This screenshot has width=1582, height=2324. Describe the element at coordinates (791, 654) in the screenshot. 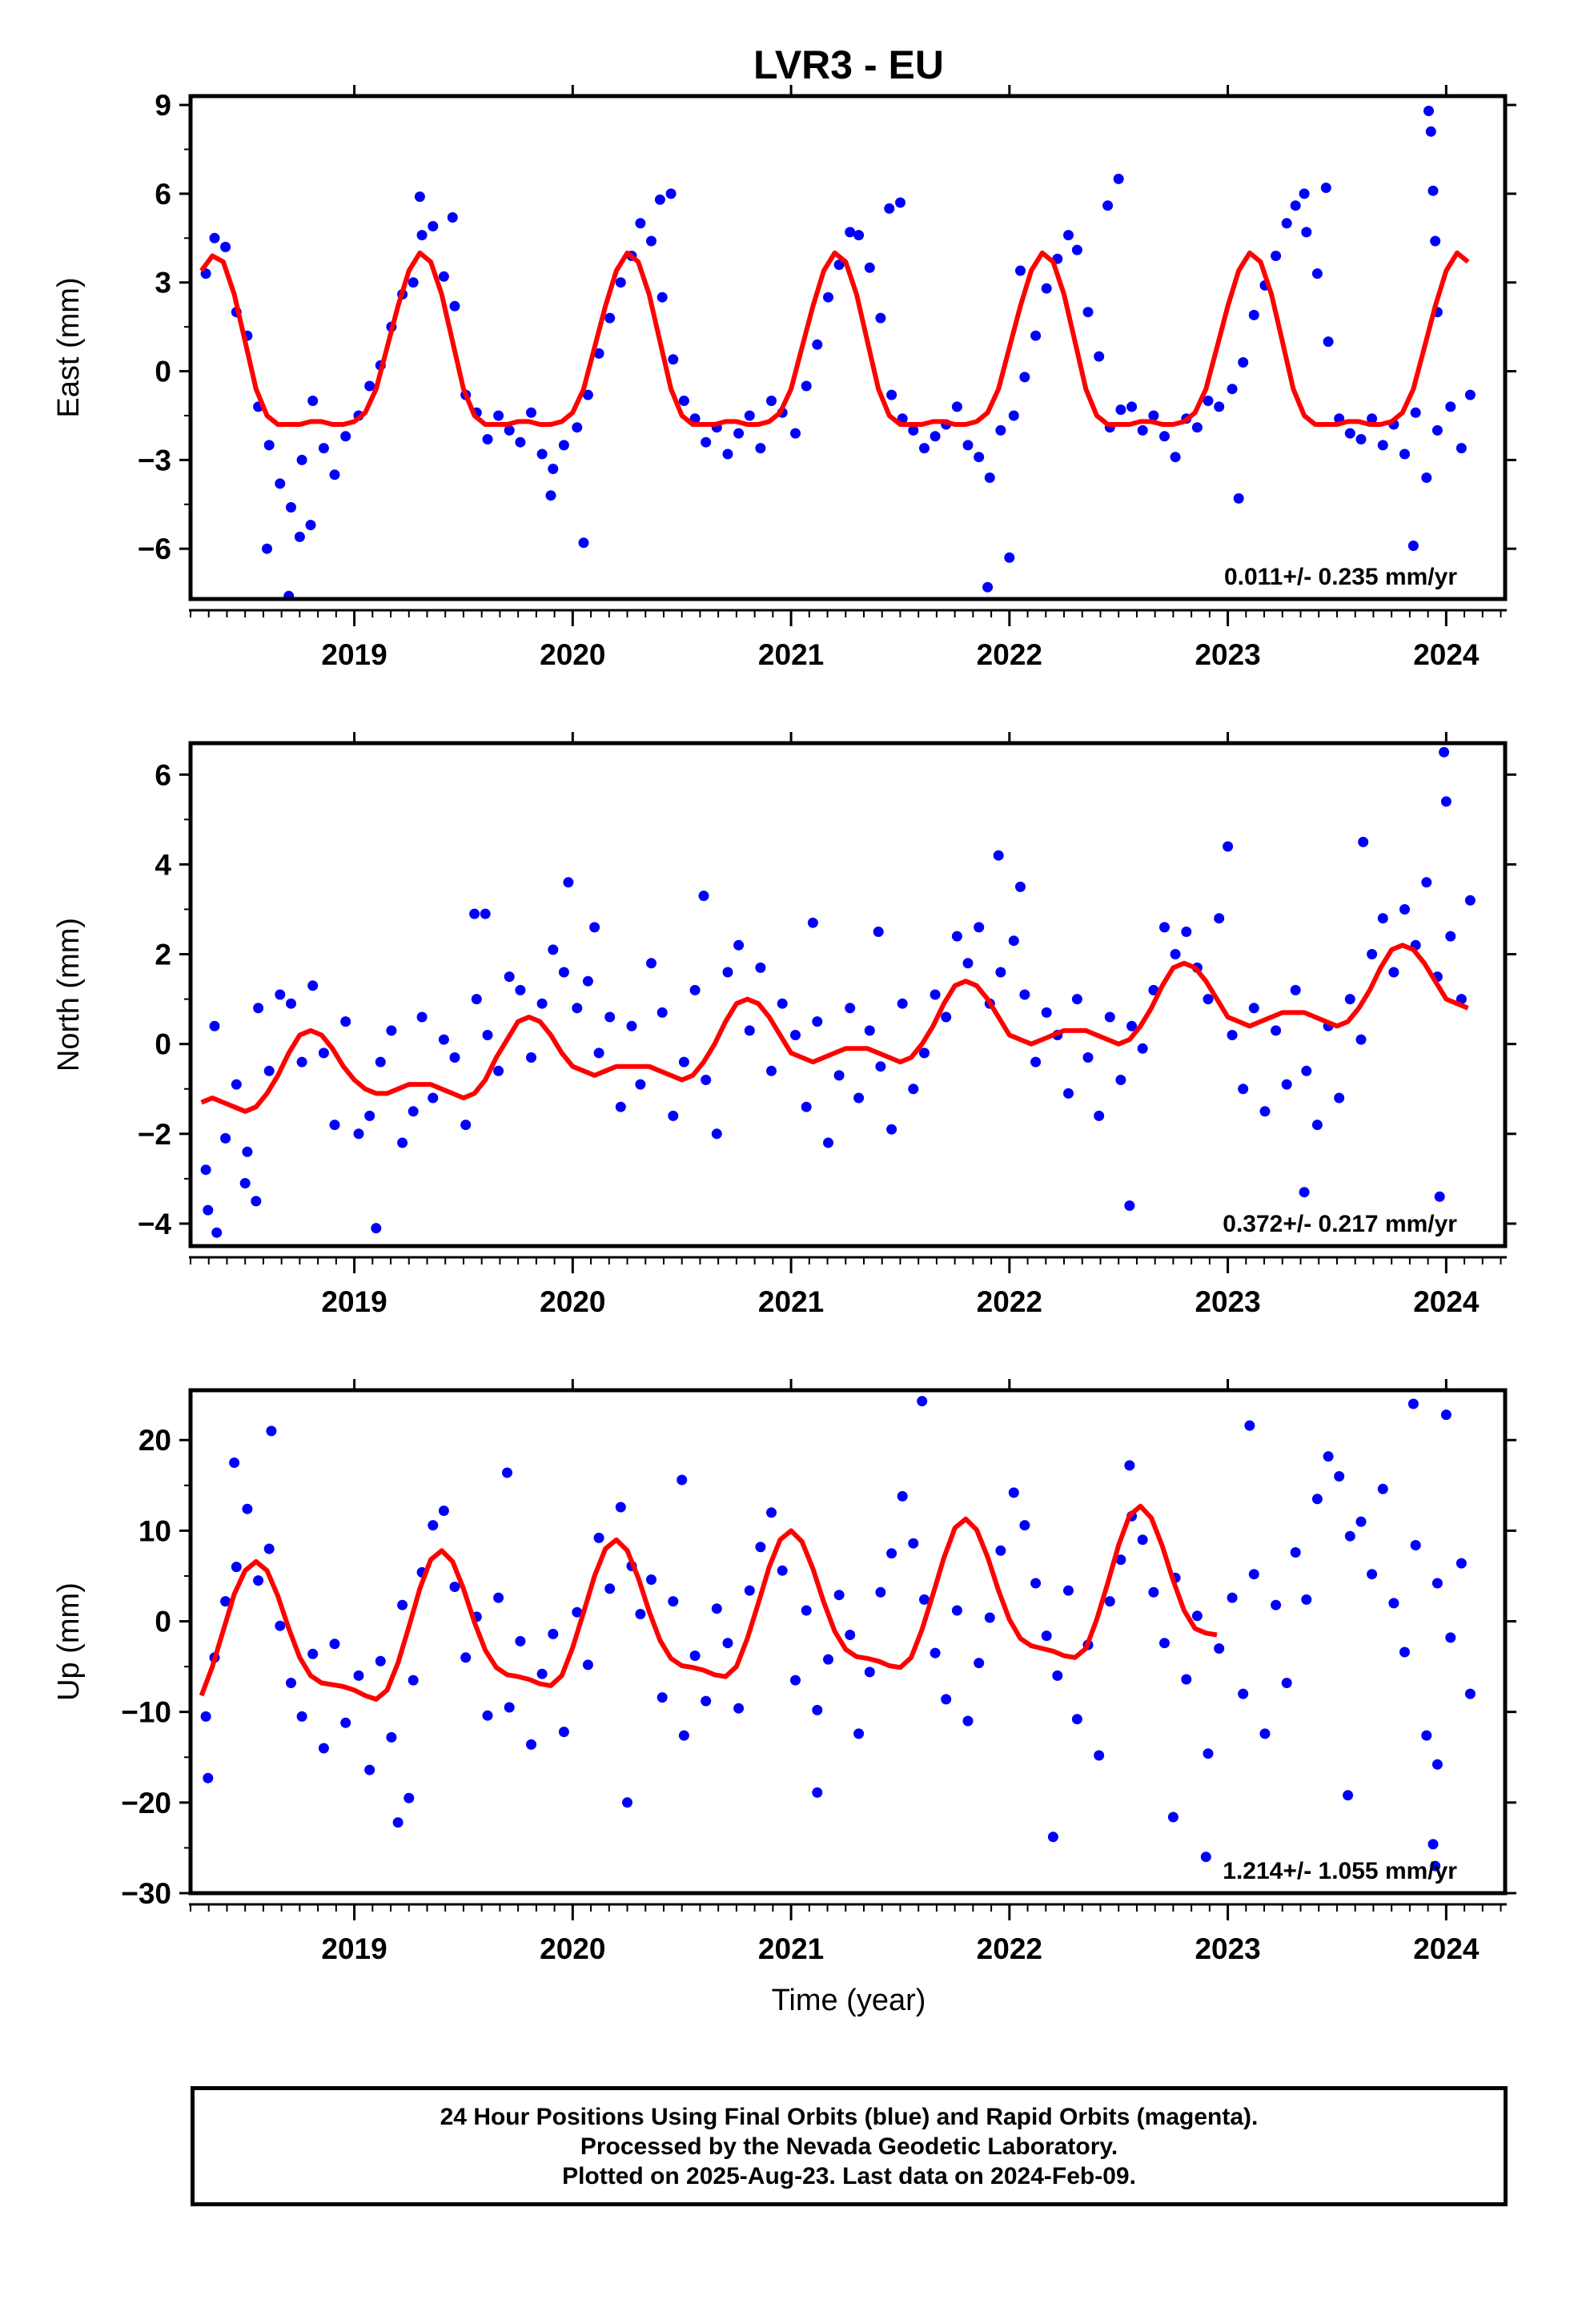

I see `x-tick-label: 2021` at that location.